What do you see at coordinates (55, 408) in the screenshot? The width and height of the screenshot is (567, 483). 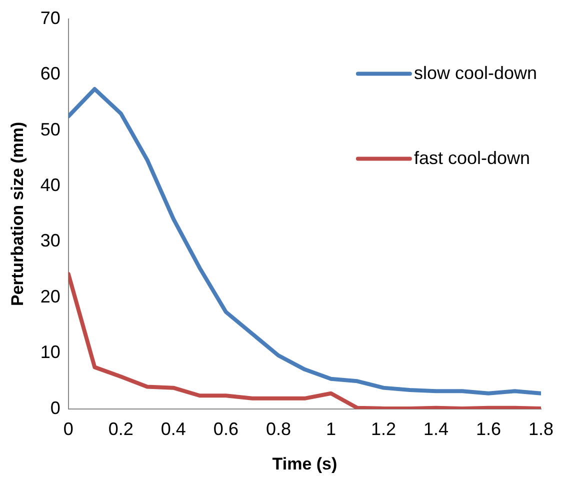 I see `y-tick-label: 0` at bounding box center [55, 408].